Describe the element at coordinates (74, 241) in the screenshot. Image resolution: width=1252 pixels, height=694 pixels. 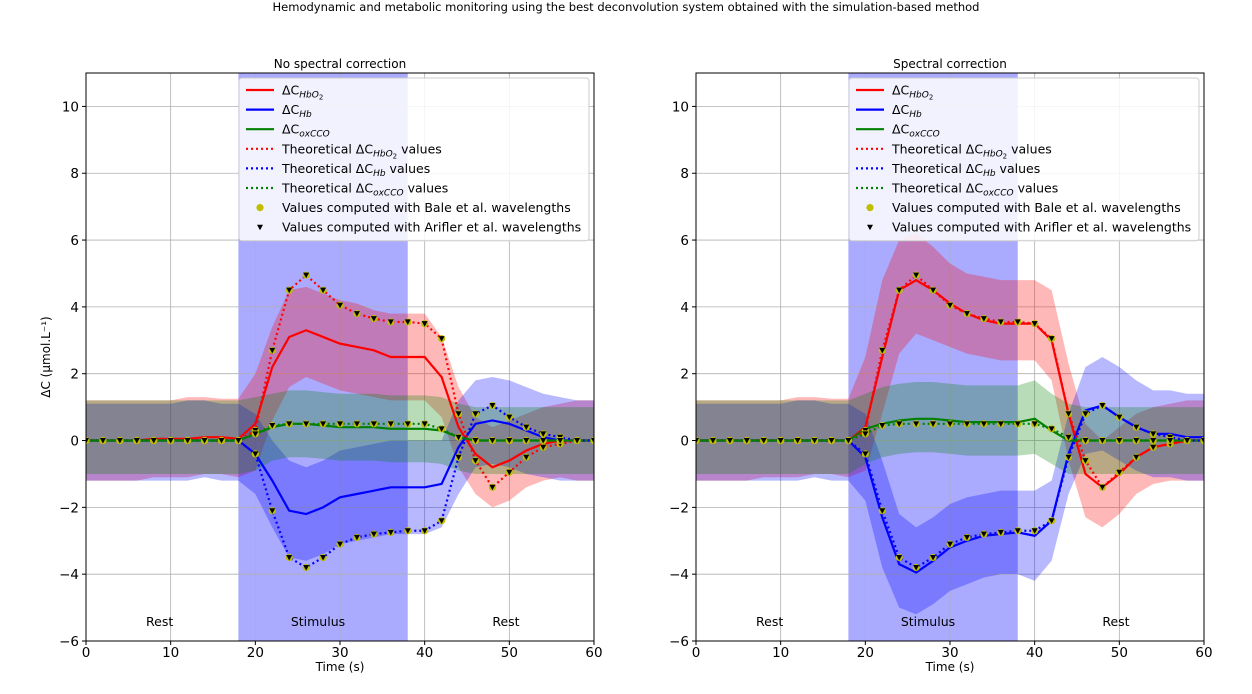
I see `y-tick-label: 6` at that location.